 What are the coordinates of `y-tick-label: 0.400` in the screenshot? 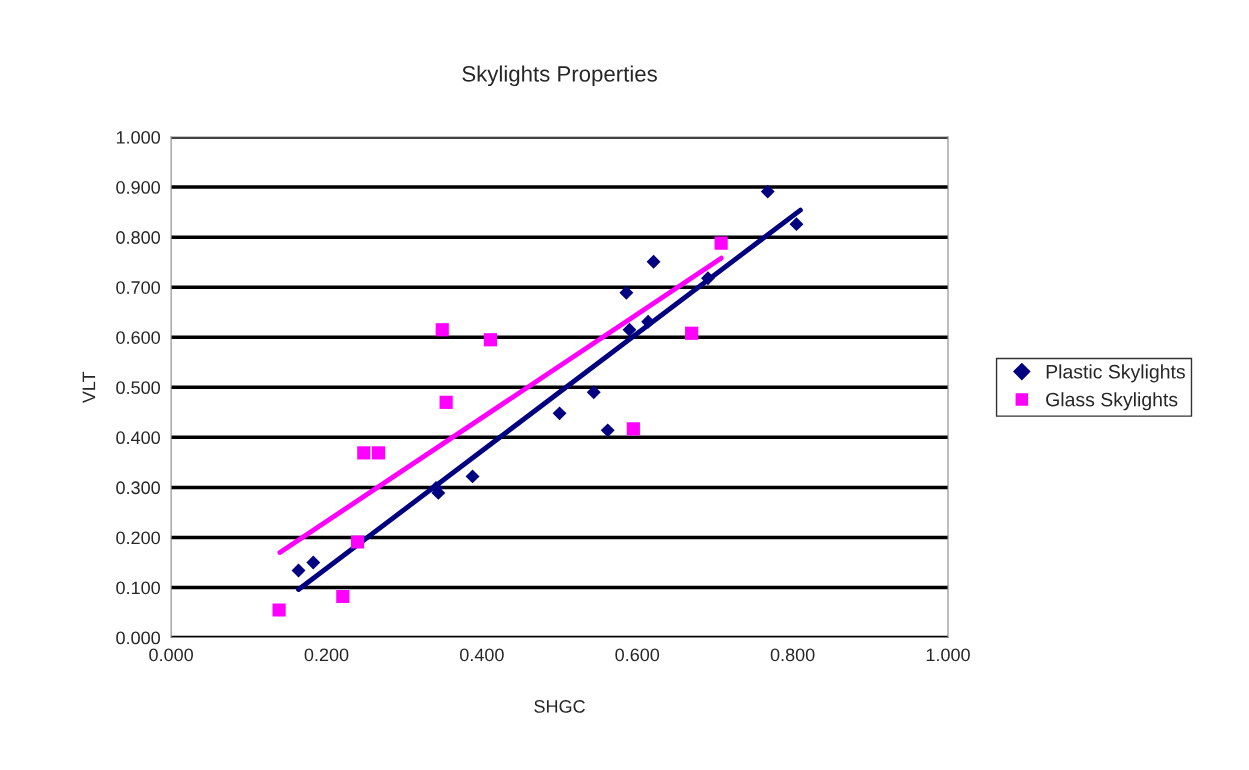 It's located at (138, 438).